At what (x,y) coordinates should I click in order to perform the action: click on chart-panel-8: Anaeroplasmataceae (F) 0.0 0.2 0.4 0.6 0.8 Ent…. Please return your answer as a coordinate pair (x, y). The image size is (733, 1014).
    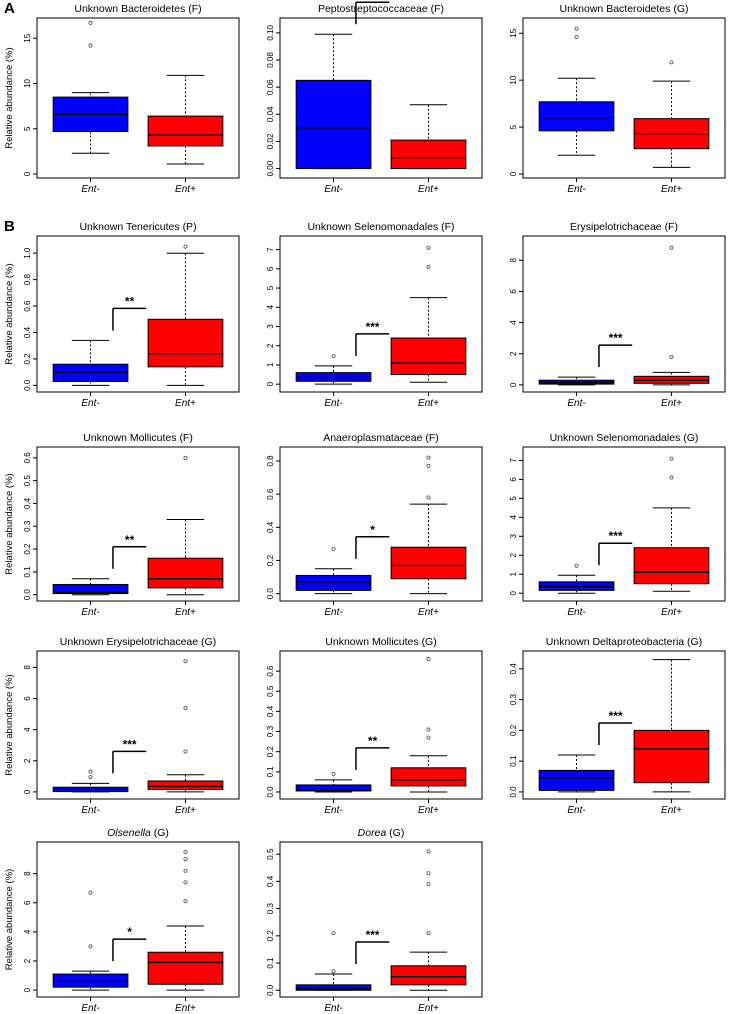
    Looking at the image, I should click on (374, 525).